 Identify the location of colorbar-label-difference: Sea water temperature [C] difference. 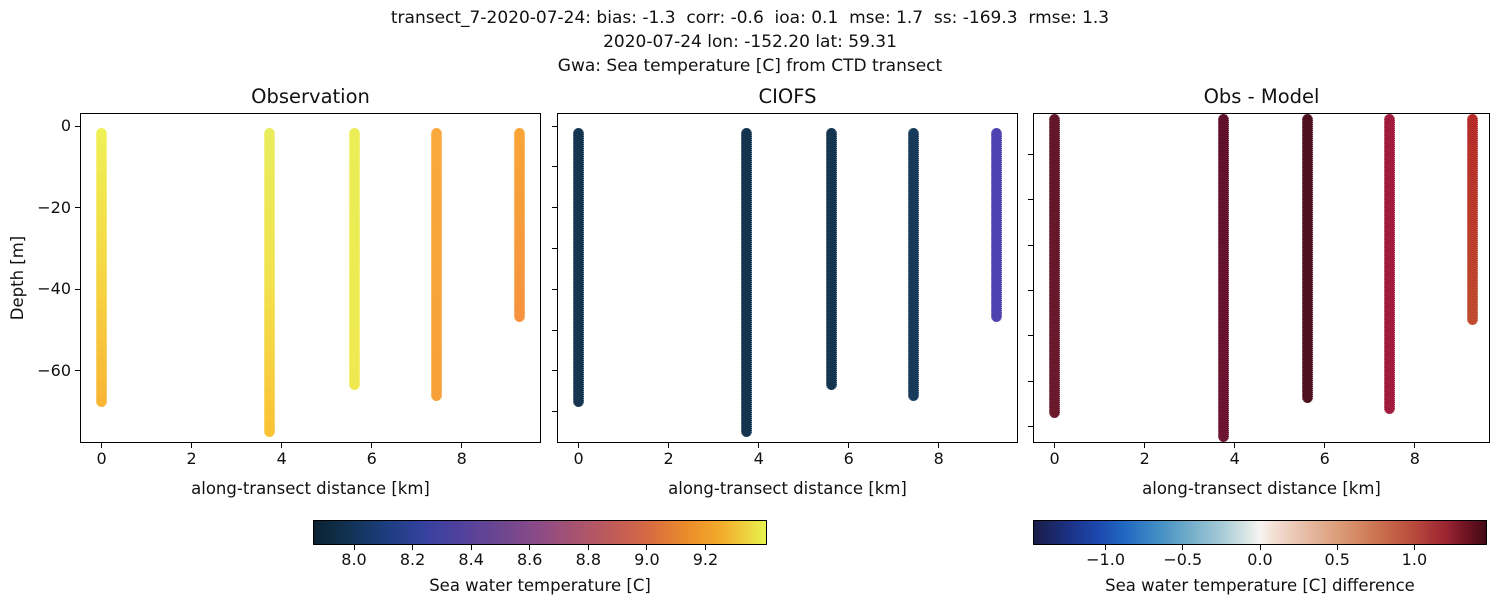
(1260, 585).